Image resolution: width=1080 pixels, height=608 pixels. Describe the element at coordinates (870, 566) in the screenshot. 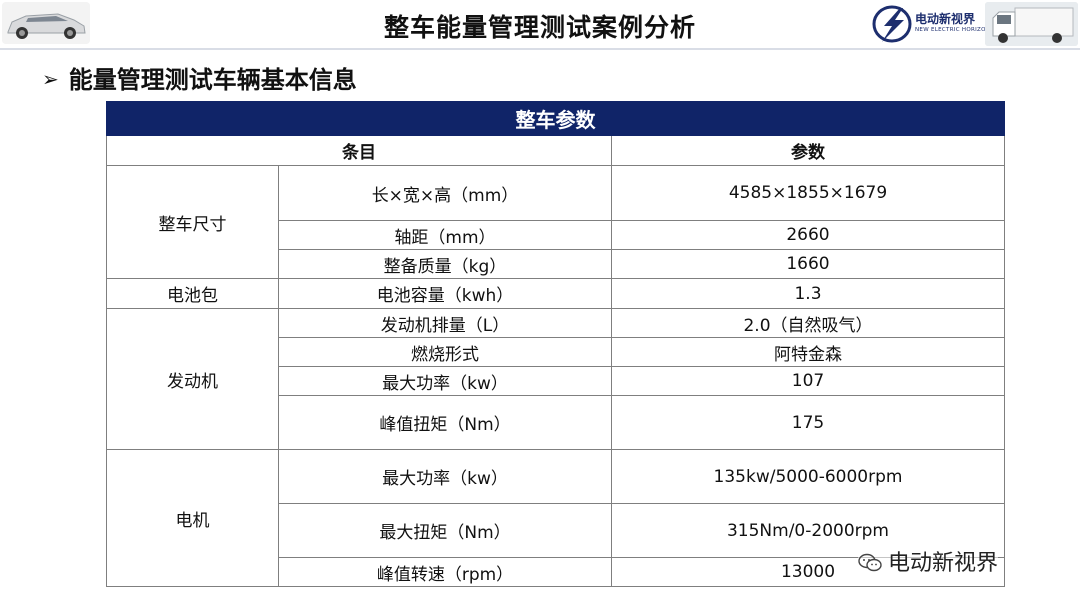

I see `wechat-icon` at that location.